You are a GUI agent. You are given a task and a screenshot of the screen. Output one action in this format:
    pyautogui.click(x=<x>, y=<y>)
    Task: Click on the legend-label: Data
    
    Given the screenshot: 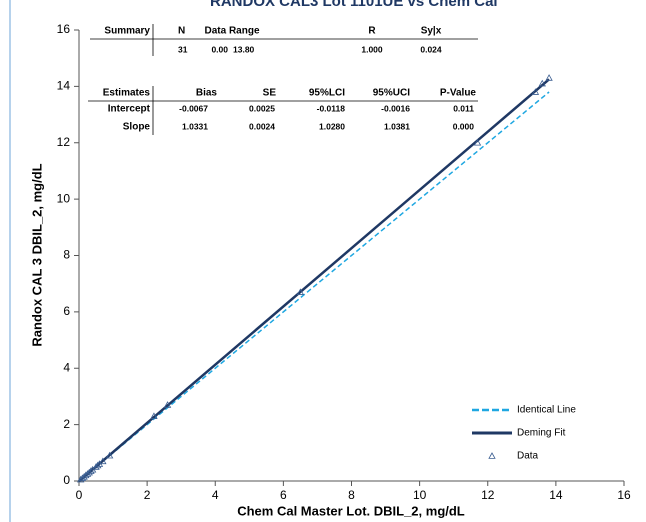 What is the action you would take?
    pyautogui.click(x=528, y=456)
    